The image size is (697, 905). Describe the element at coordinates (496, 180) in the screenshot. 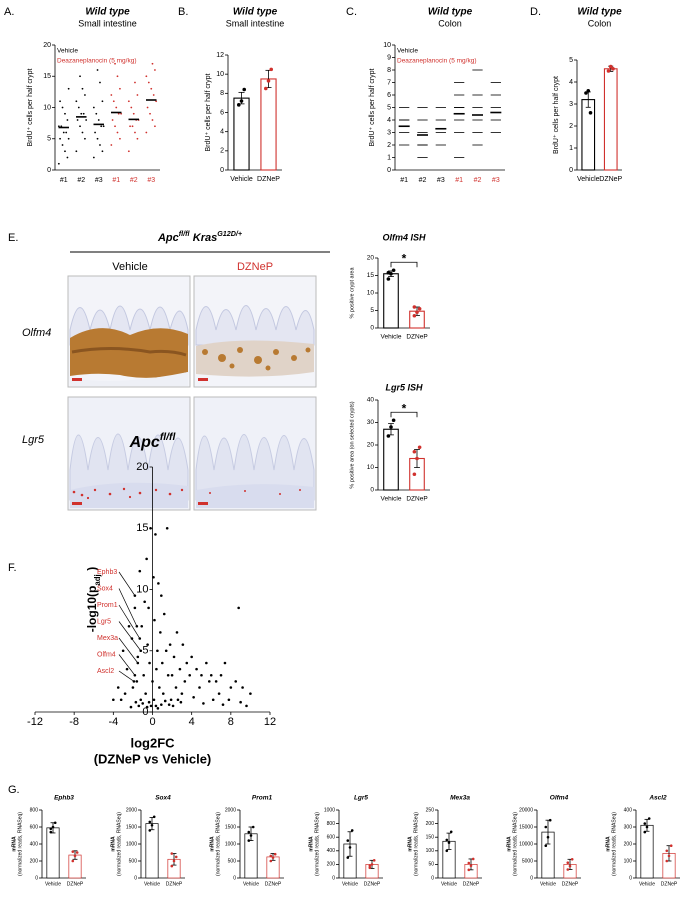

I see `x-tick-label: #3` at that location.